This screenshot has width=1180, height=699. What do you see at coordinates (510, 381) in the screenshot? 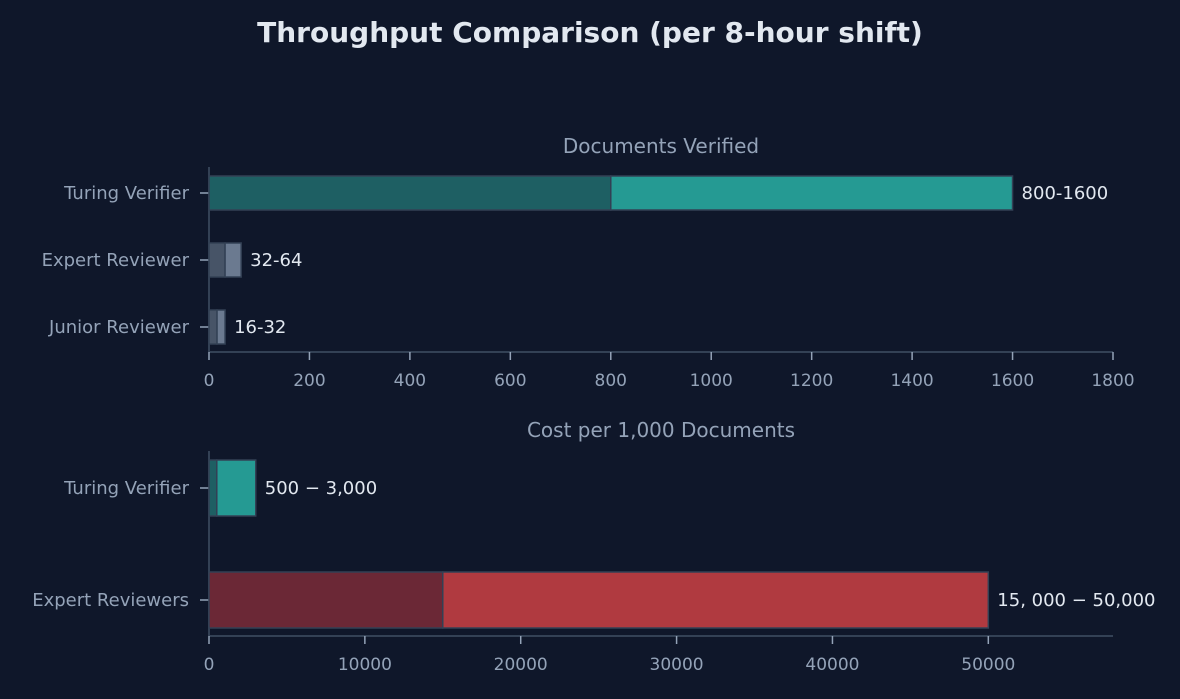
I see `x-tick-label: 600` at bounding box center [510, 381].